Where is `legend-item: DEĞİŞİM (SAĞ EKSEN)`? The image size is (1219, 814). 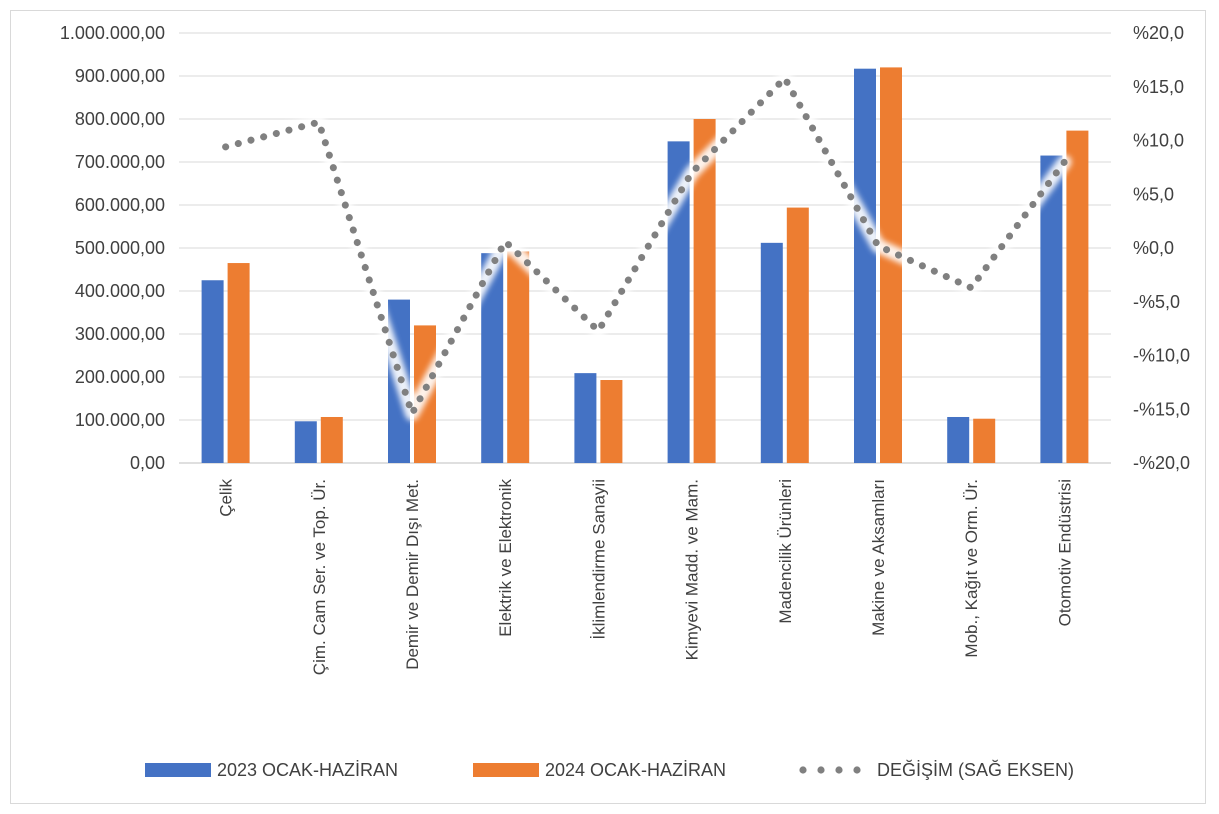
legend-item: DEĞİŞİM (SAĞ EKSEN) is located at coordinates (936, 769).